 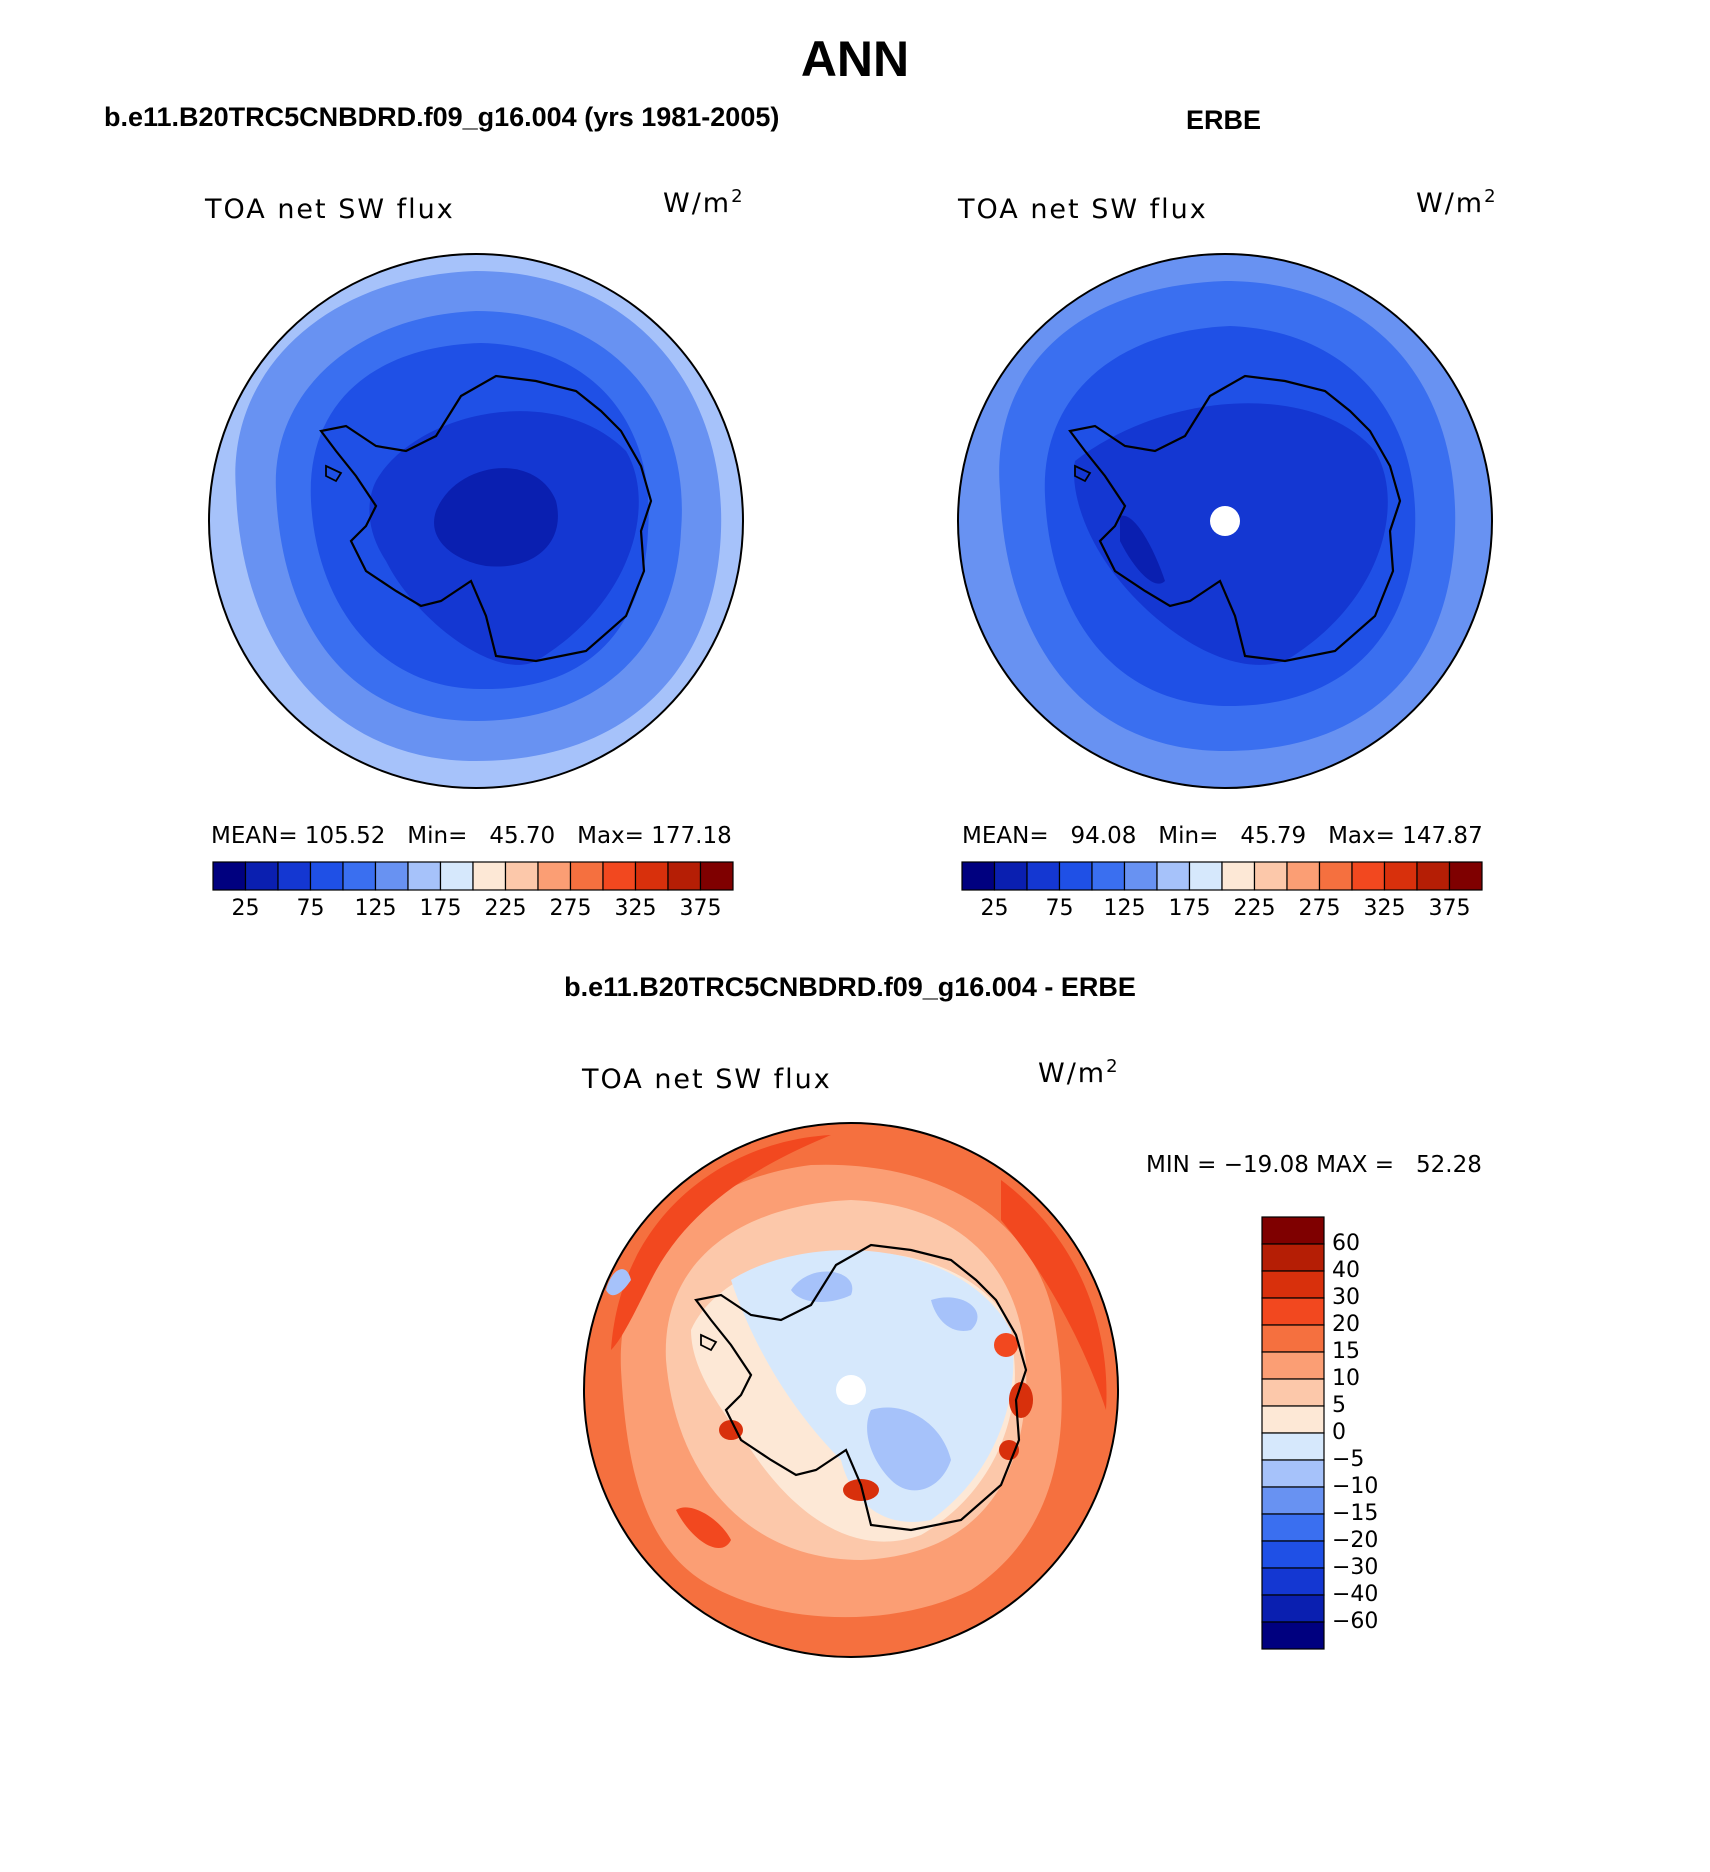 I want to click on obs-panel-title: ERBE, so click(x=1224, y=120).